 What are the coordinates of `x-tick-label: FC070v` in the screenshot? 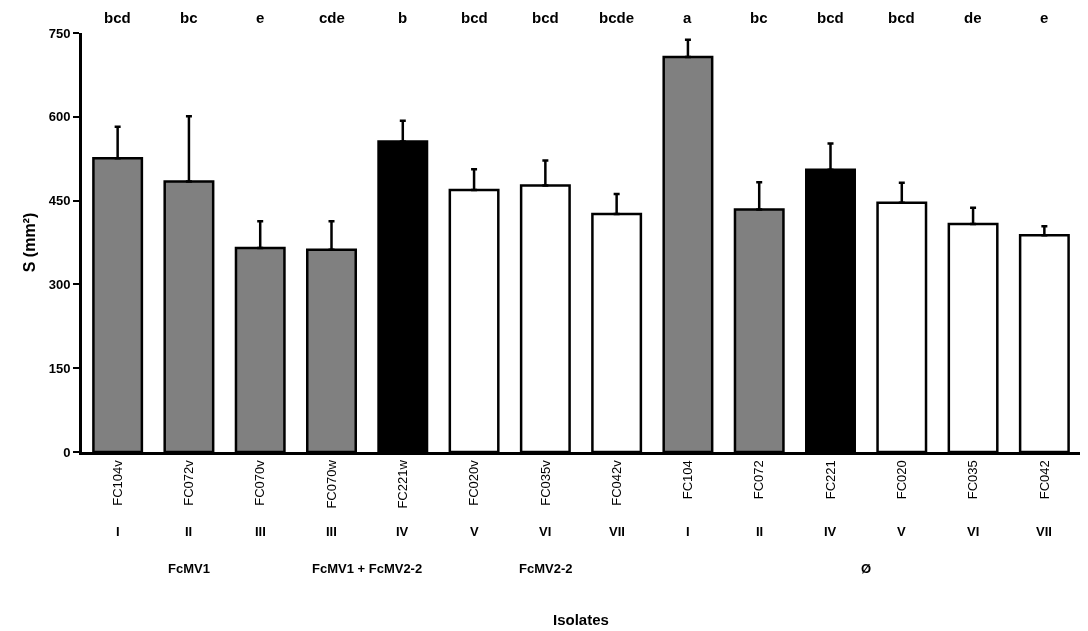 It's located at (260, 482).